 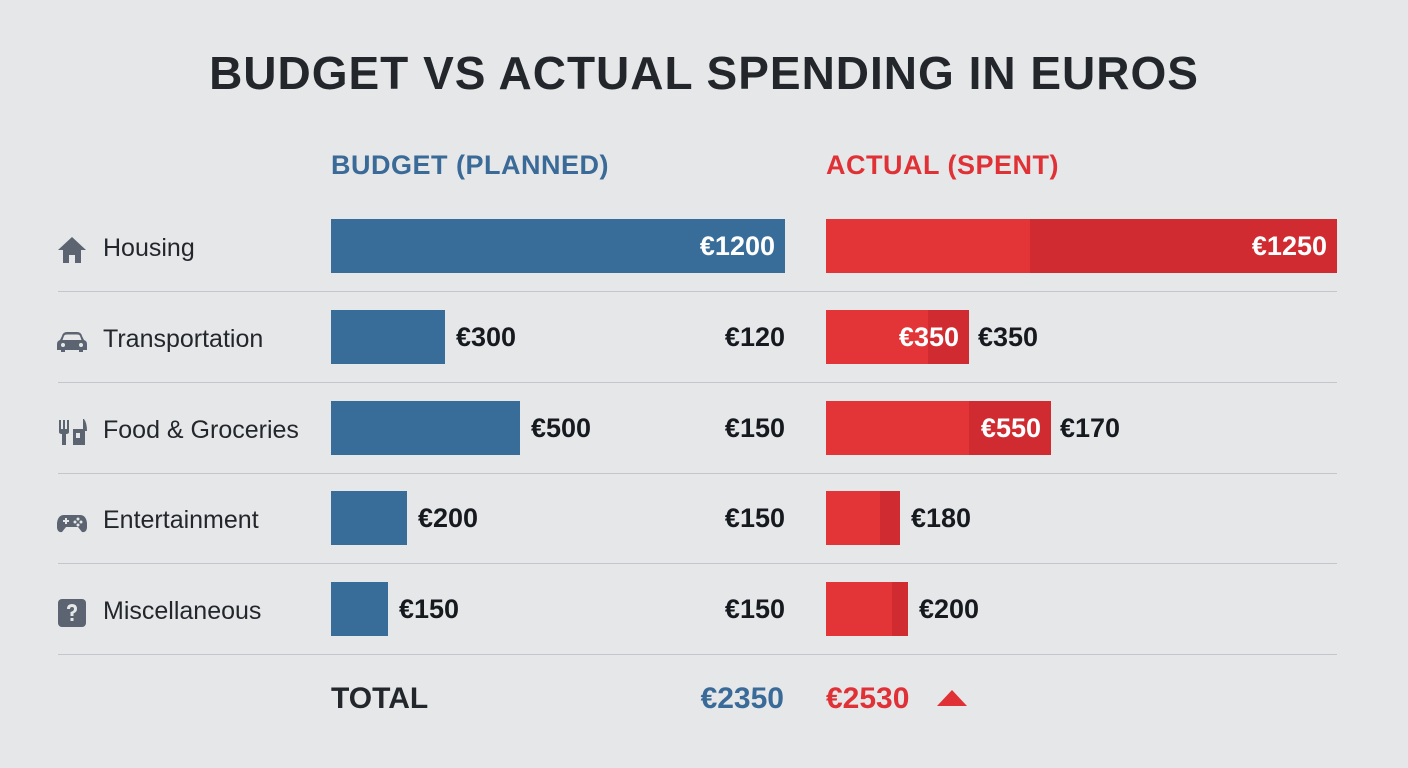 What do you see at coordinates (754, 337) in the screenshot?
I see `budget-secondary-label: €120` at bounding box center [754, 337].